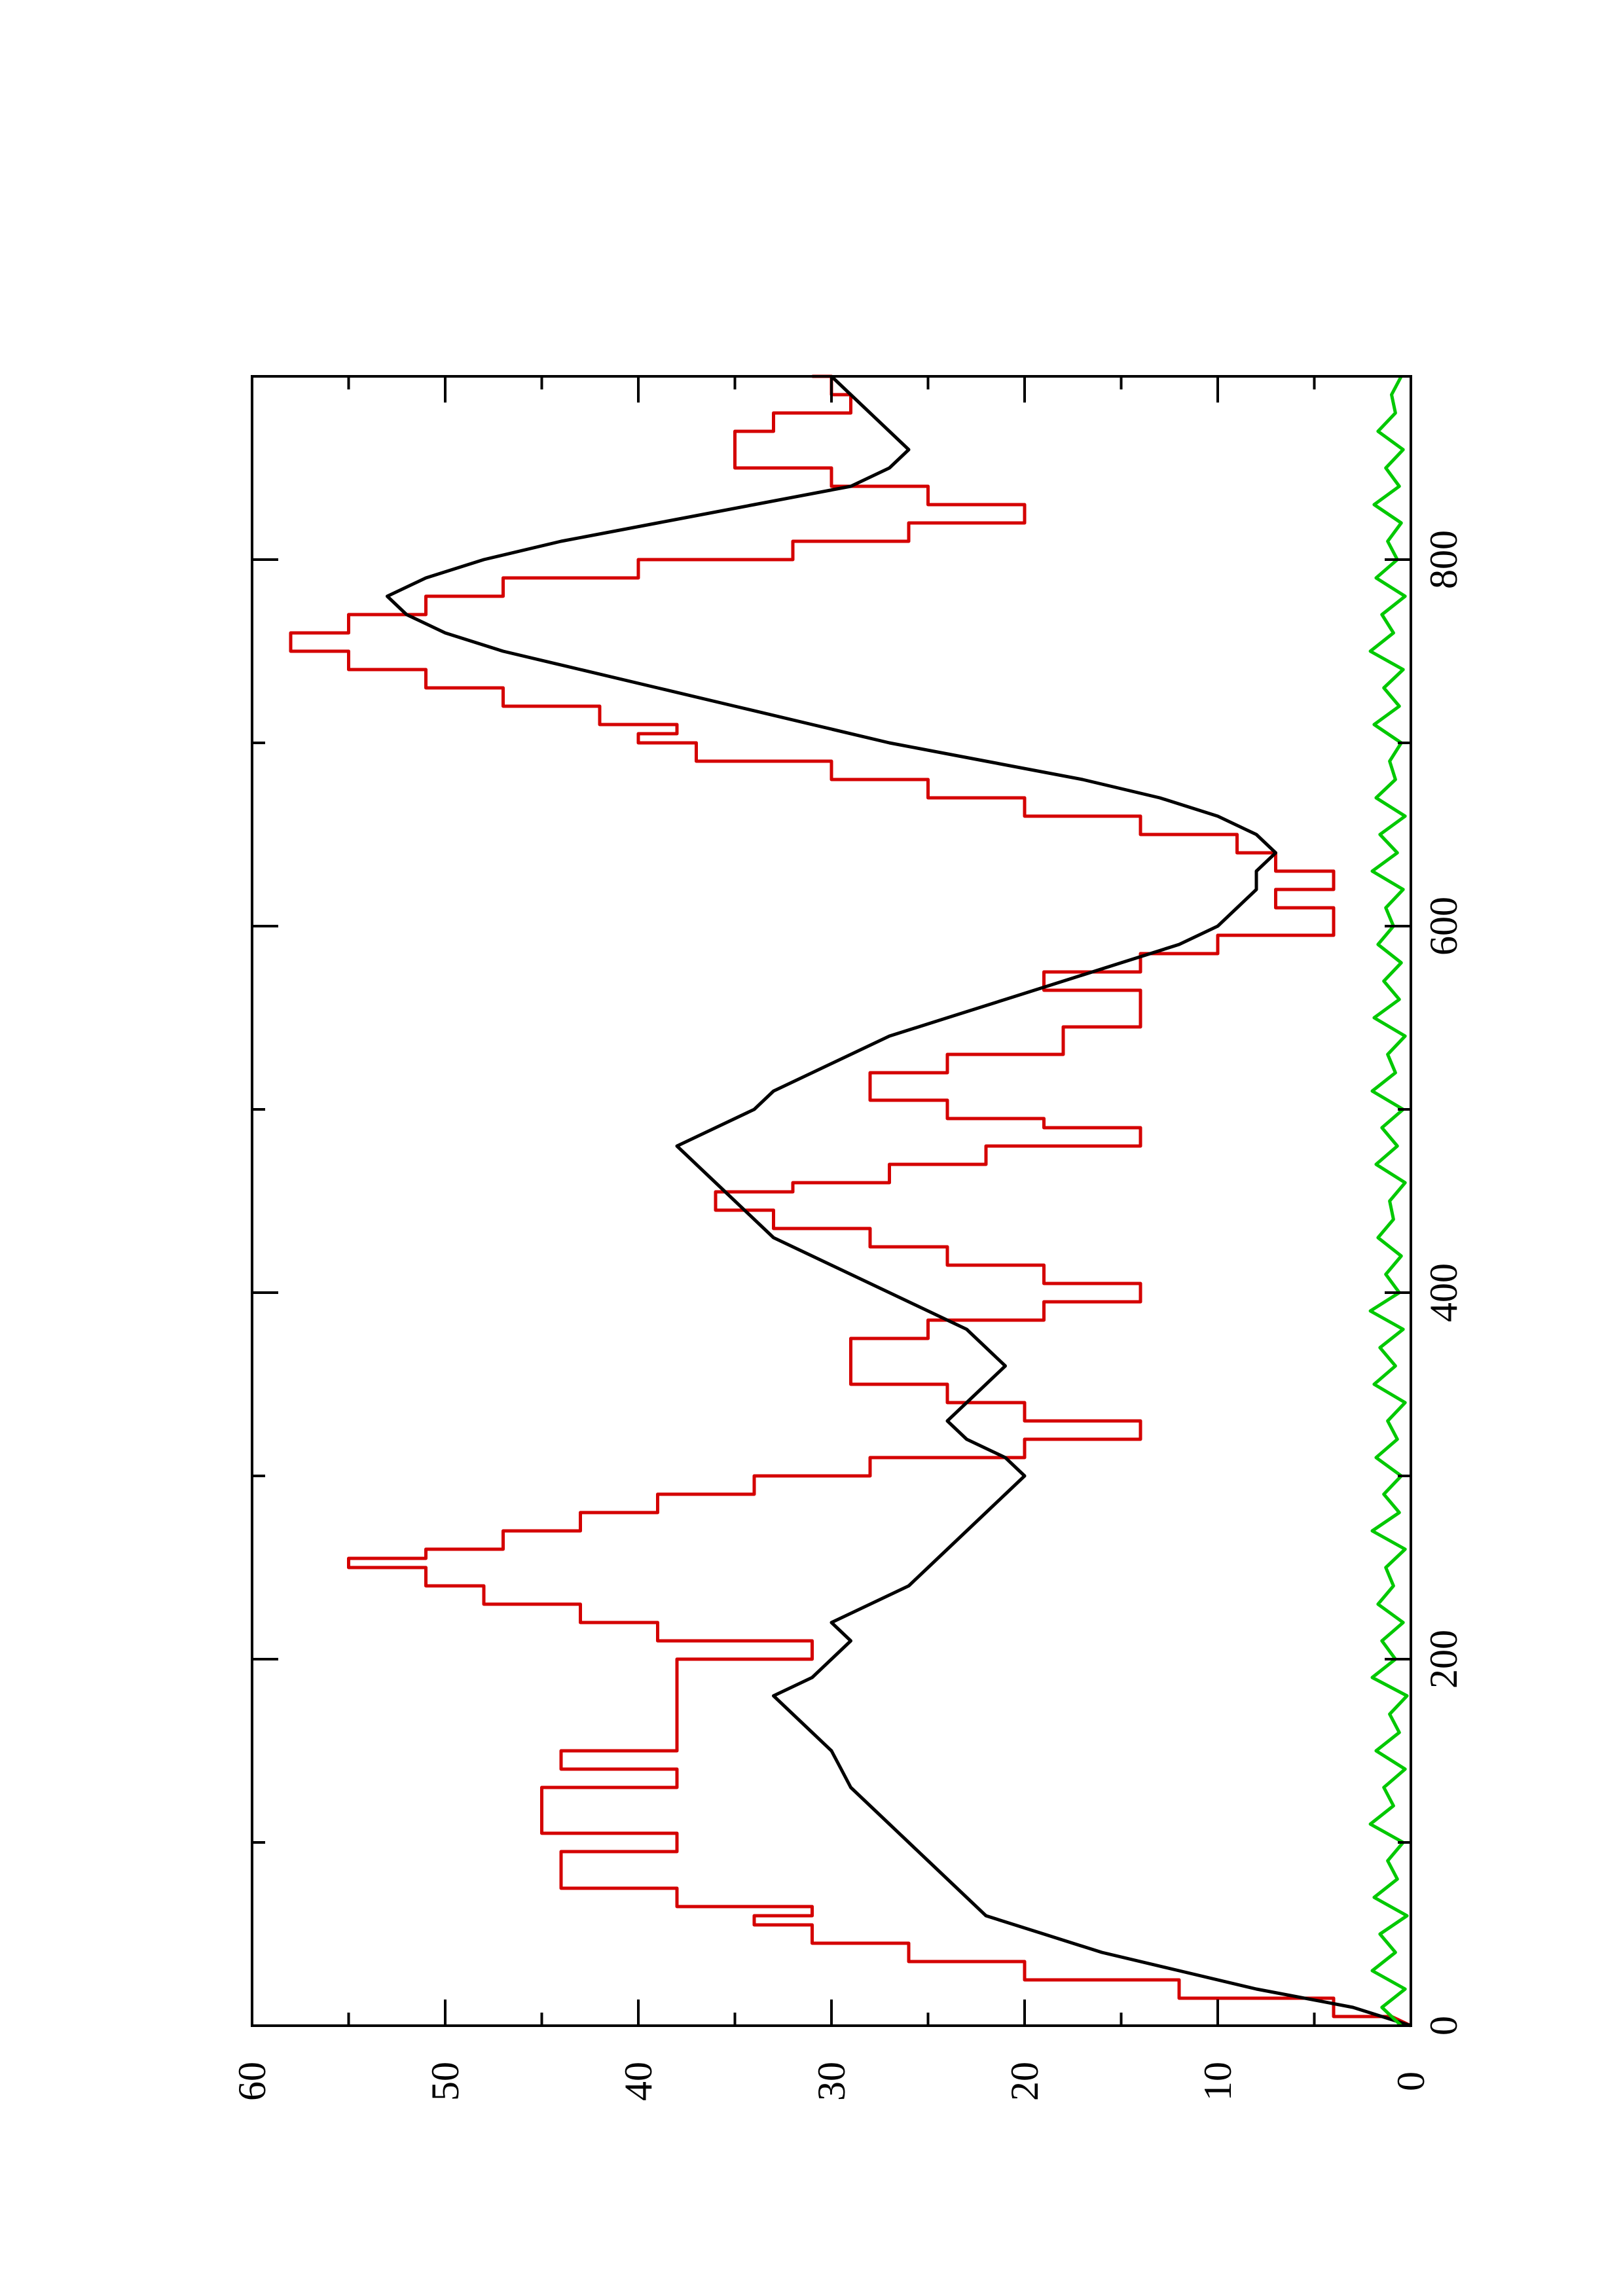  Describe the element at coordinates (1443, 2026) in the screenshot. I see `x-tick-label: 0` at that location.